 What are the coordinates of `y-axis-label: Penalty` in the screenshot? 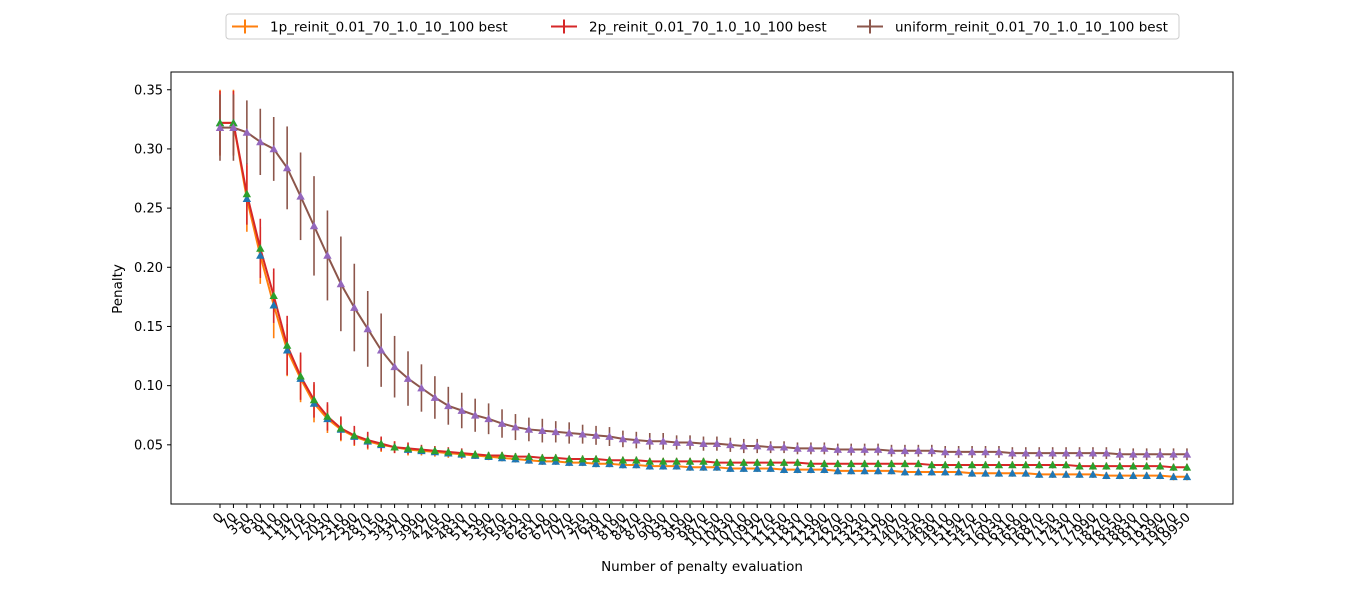 It's located at (118, 289).